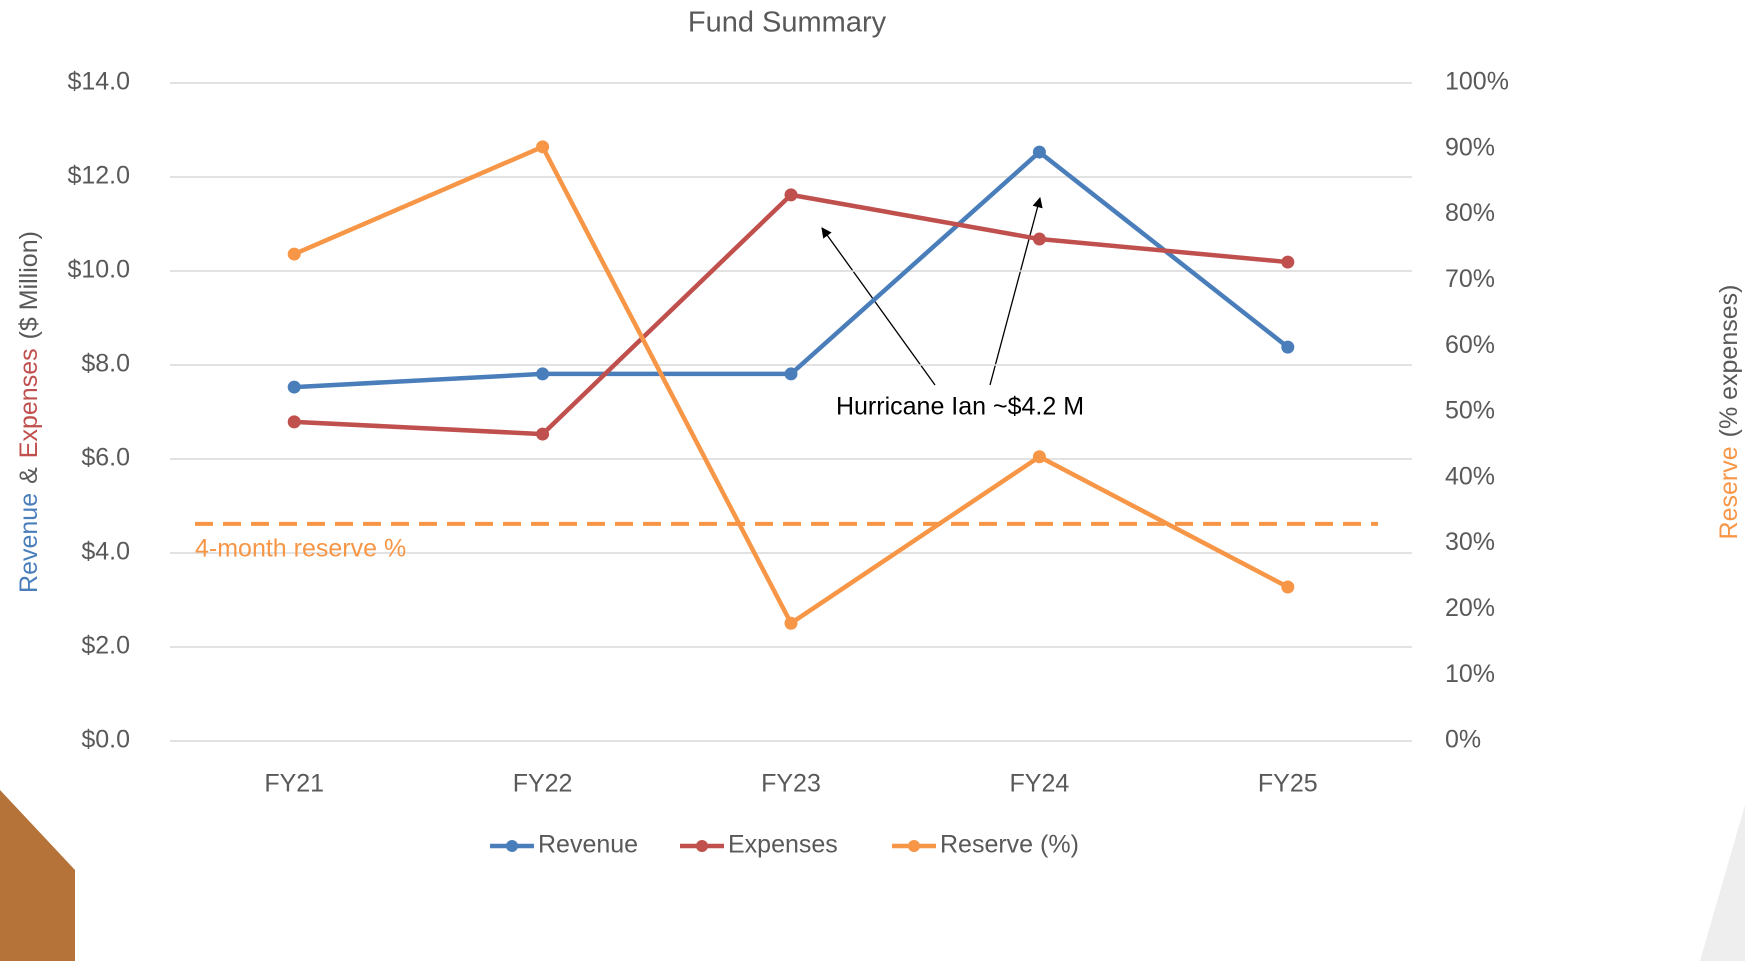 This screenshot has height=961, width=1745. What do you see at coordinates (29, 403) in the screenshot?
I see `axis-label-part: Expenses` at bounding box center [29, 403].